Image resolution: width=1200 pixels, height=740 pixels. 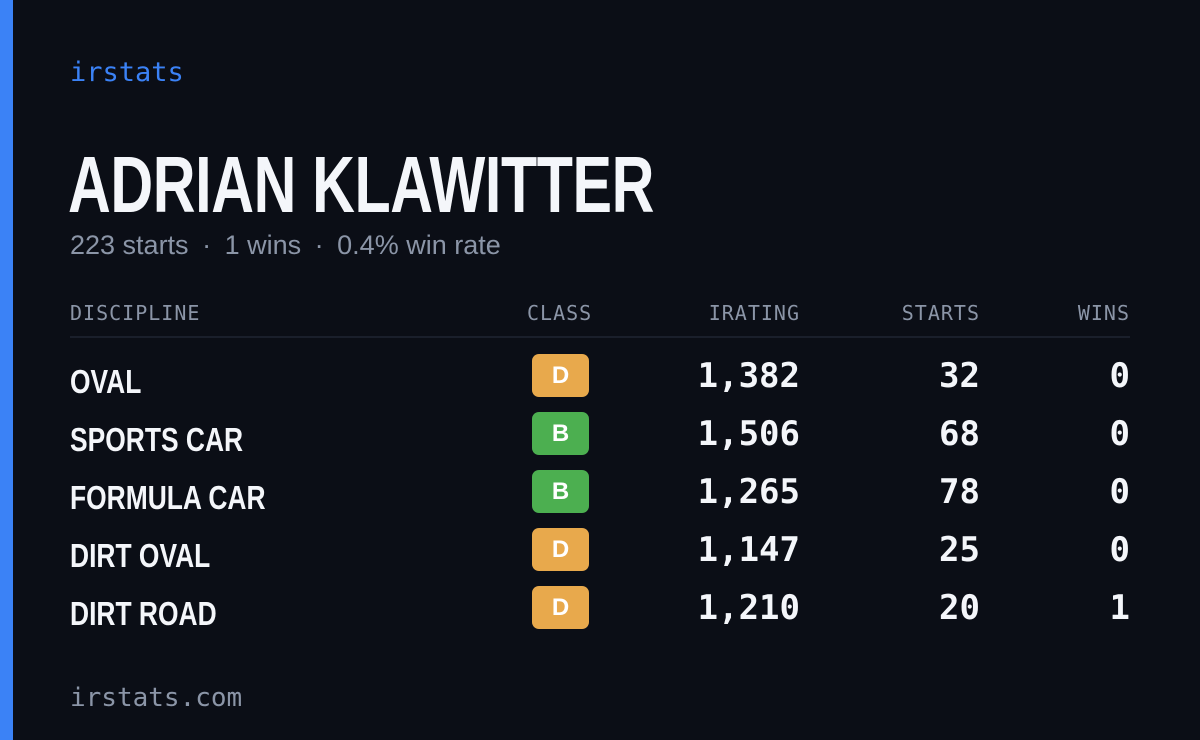 I want to click on row-starts: 20, so click(x=959, y=608).